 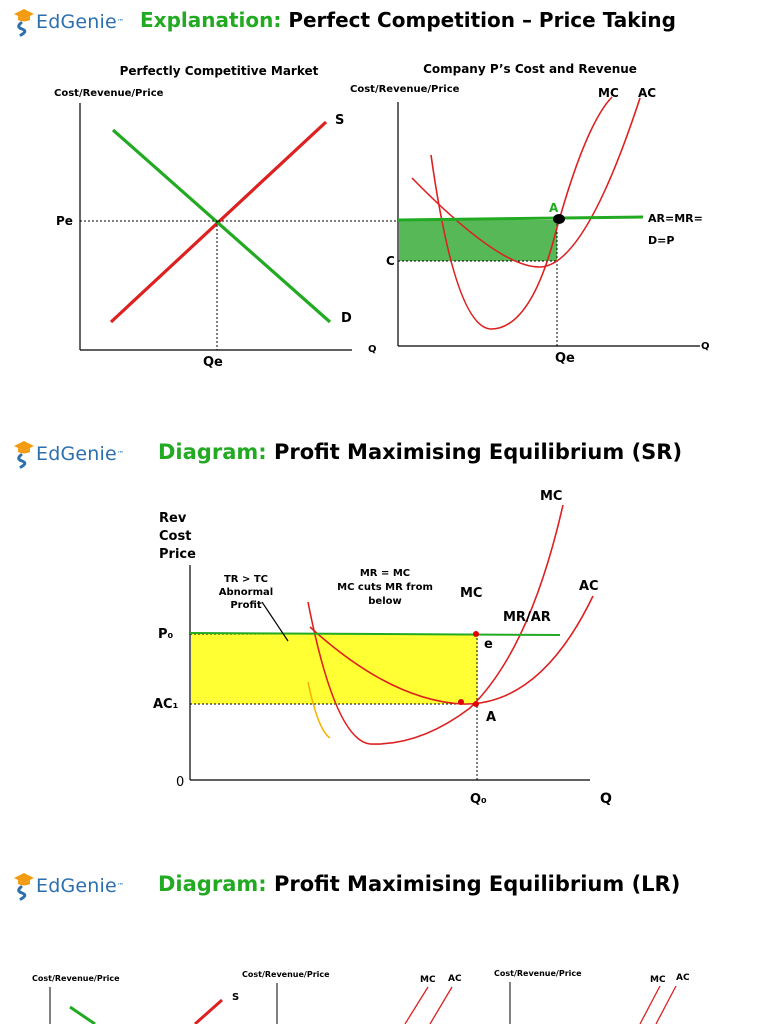 What do you see at coordinates (551, 496) in the screenshot?
I see `sr-mc-top-label: MC` at bounding box center [551, 496].